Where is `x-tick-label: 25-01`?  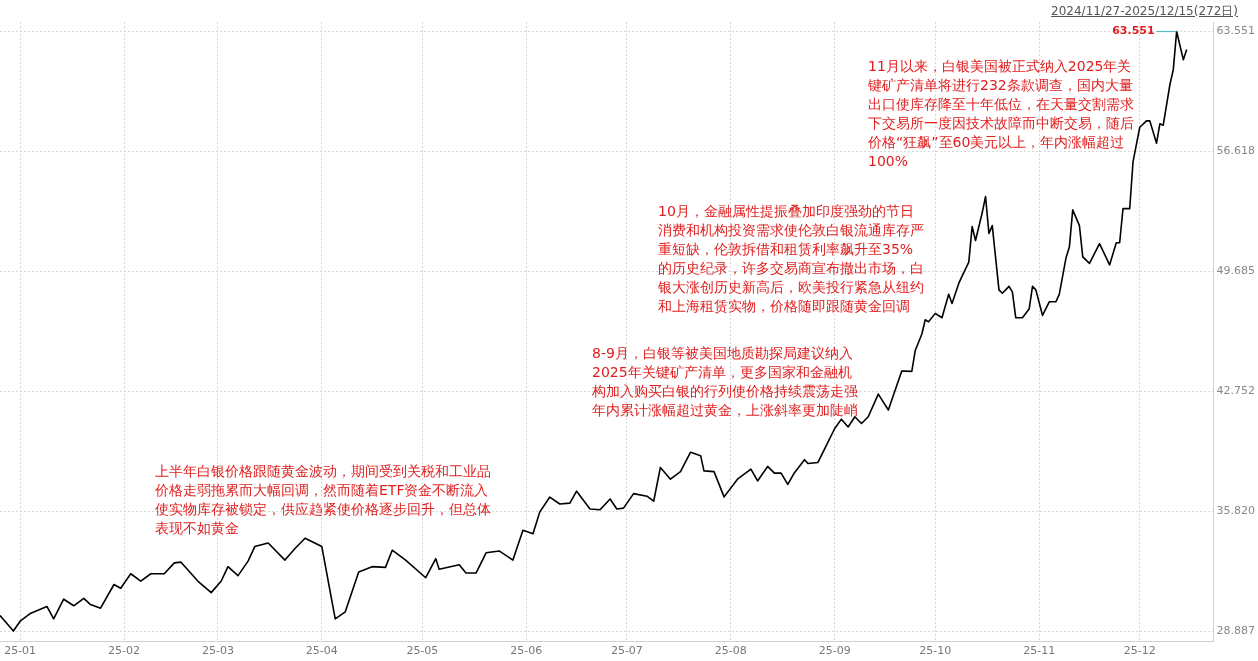
x-tick-label: 25-01 is located at coordinates (20, 651).